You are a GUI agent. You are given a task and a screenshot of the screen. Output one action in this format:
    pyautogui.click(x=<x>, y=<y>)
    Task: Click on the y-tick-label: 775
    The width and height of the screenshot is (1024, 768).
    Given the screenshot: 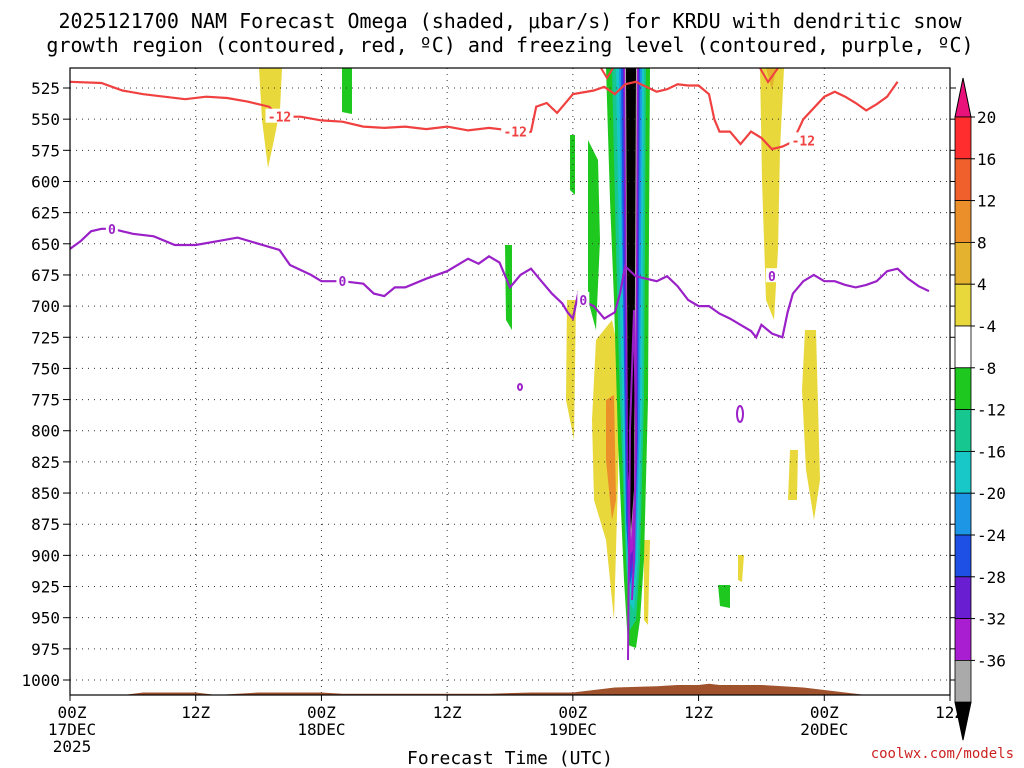 What is the action you would take?
    pyautogui.click(x=45, y=400)
    